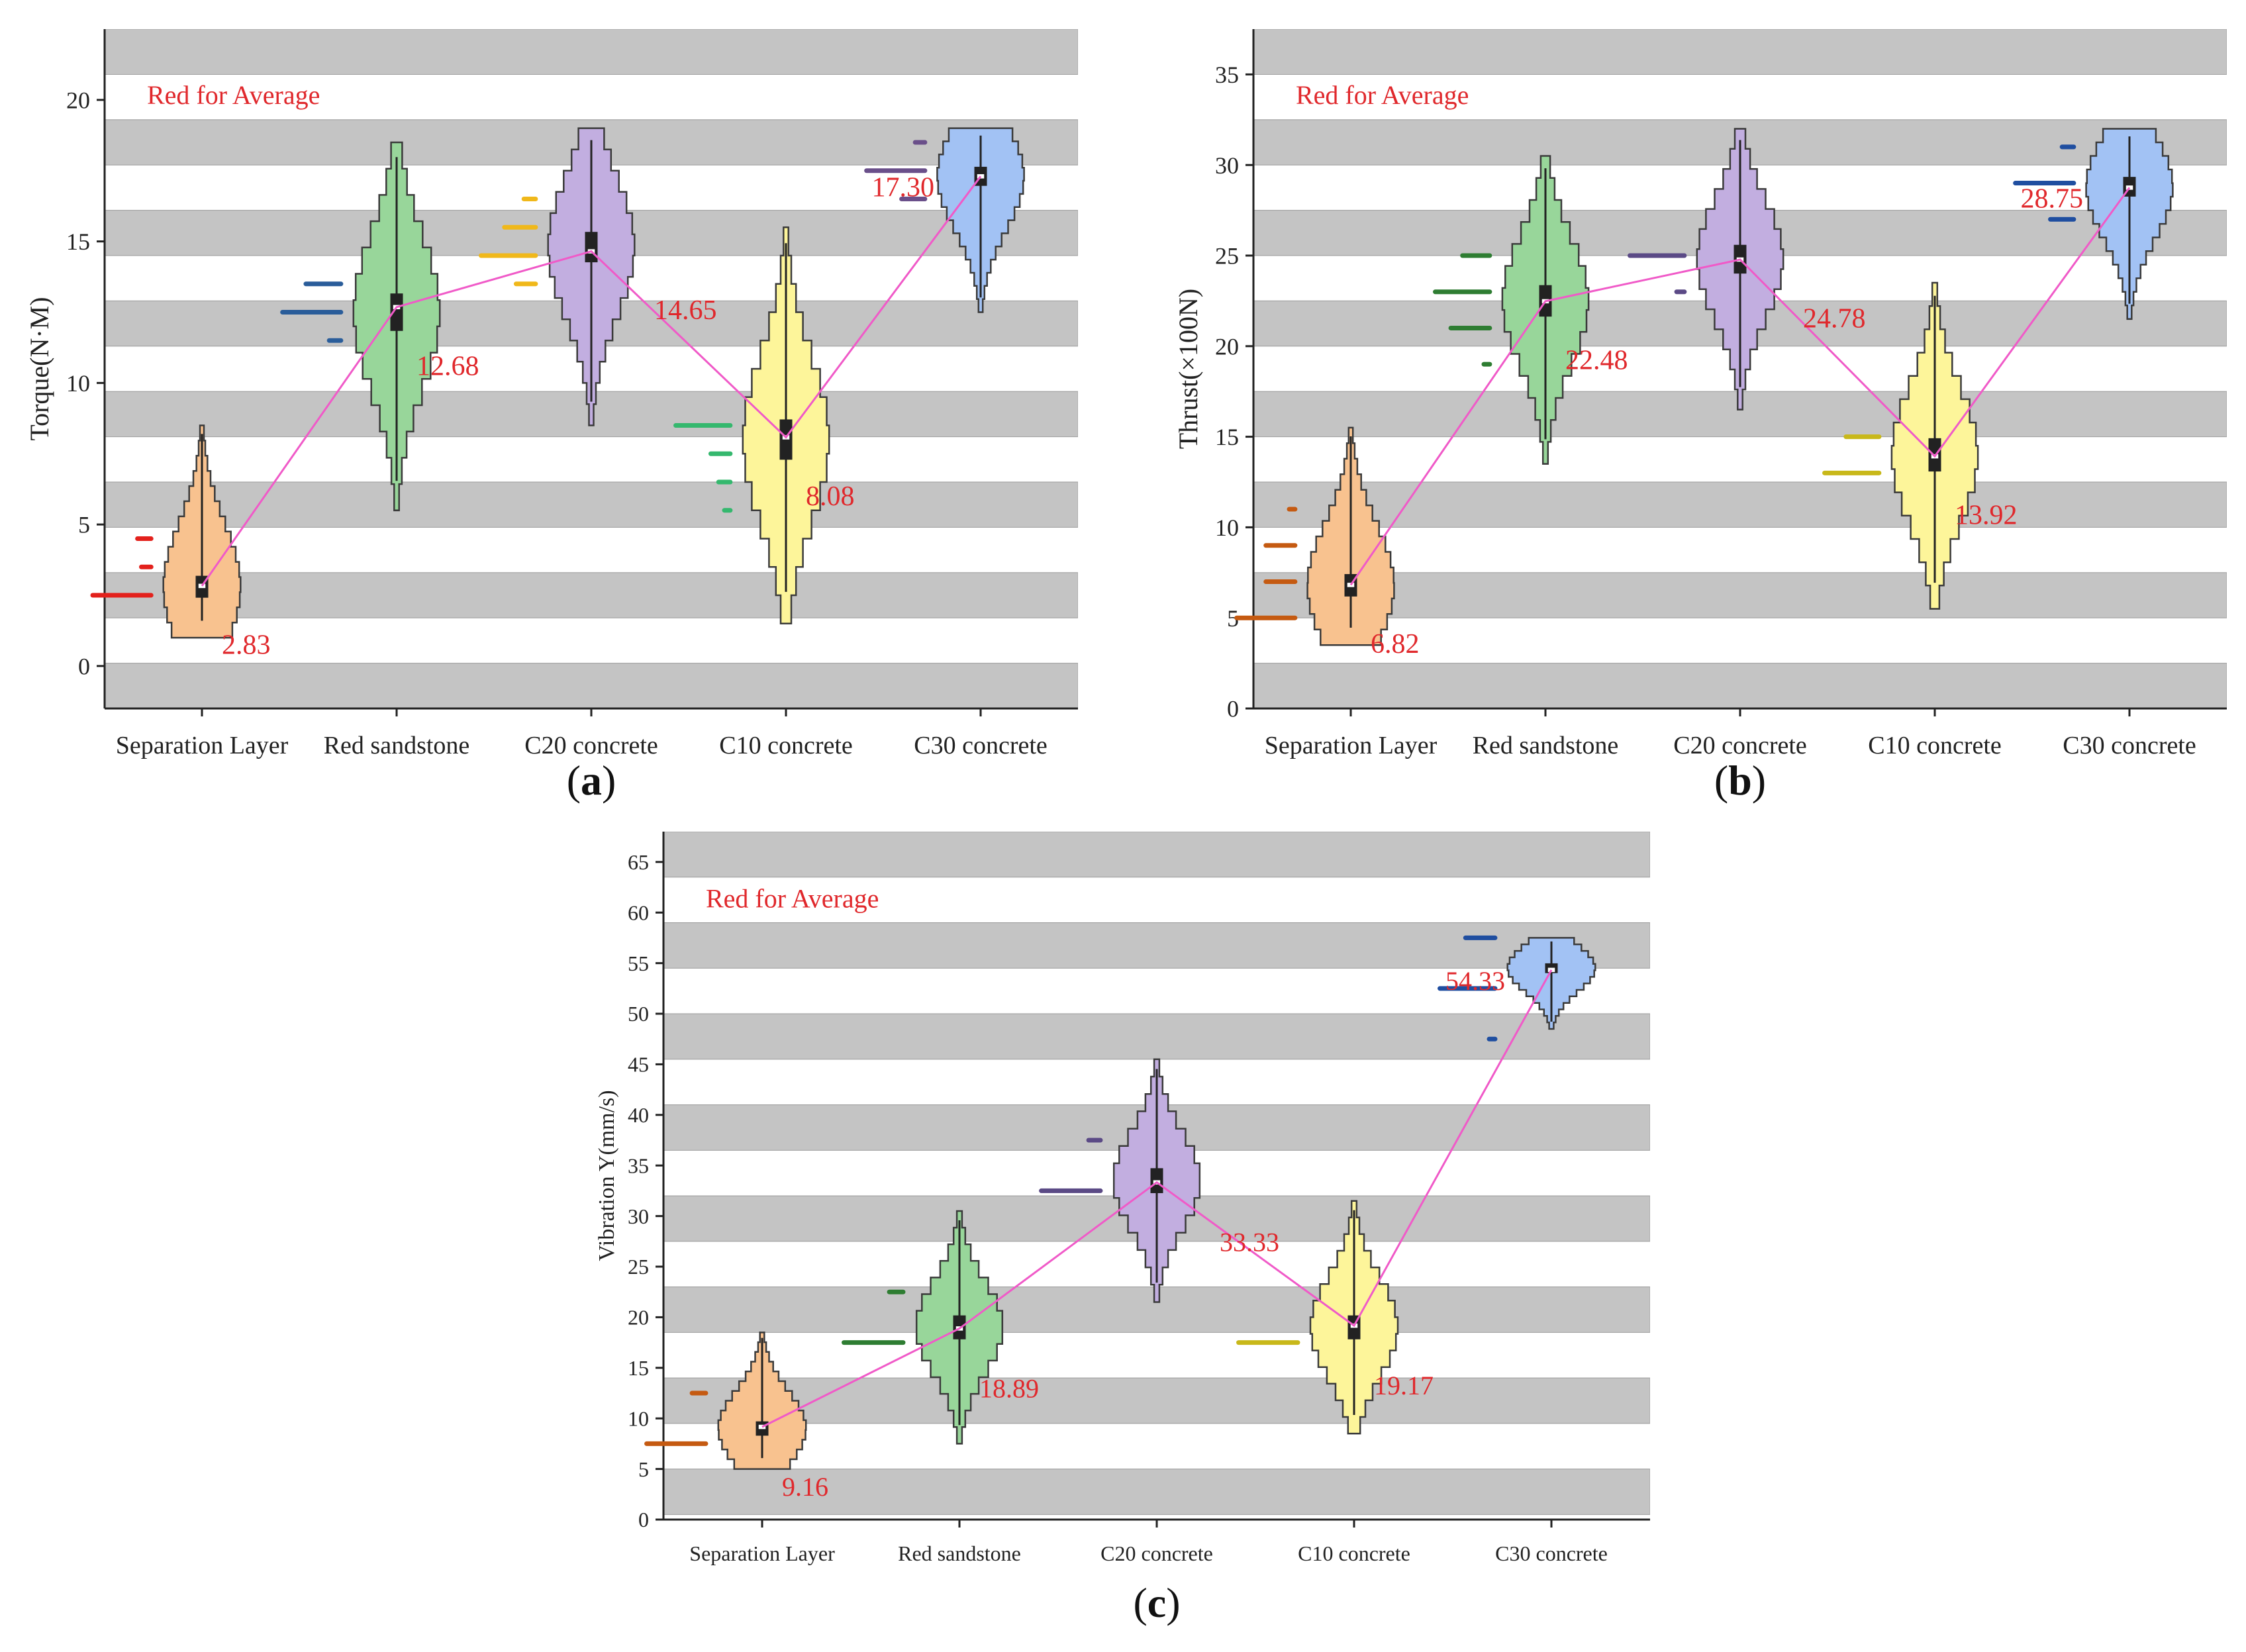 The image size is (2246, 1652). What do you see at coordinates (246, 645) in the screenshot?
I see `average-value-label: 2.83` at bounding box center [246, 645].